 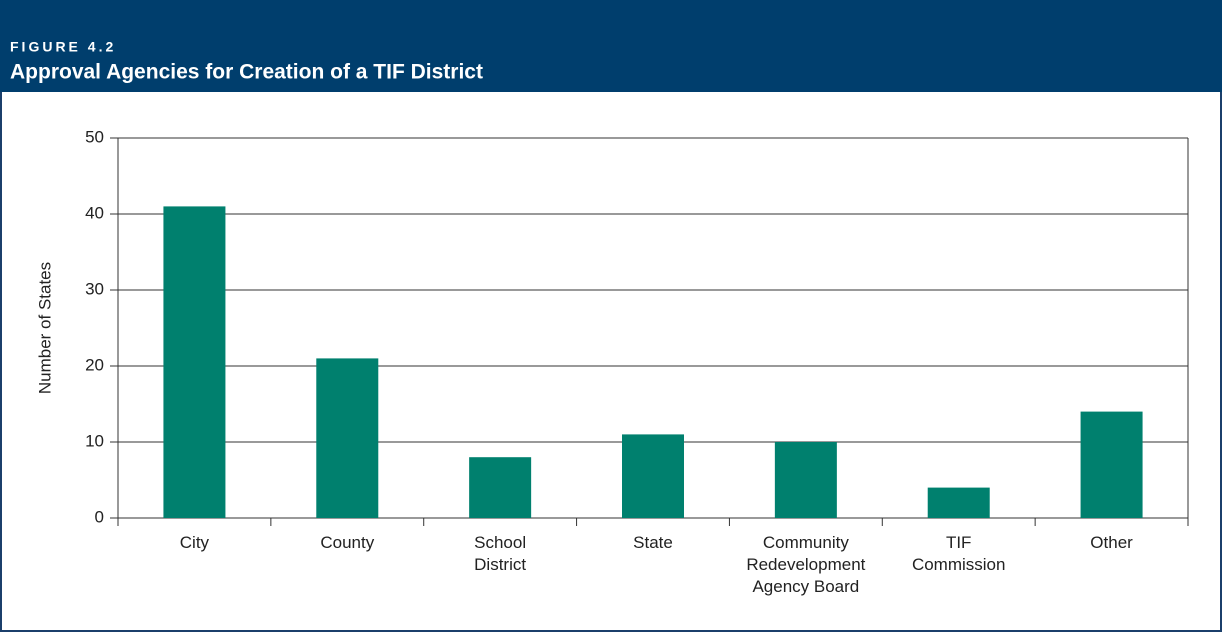 I want to click on figure-label: FIGURE 4.2, so click(x=63, y=47).